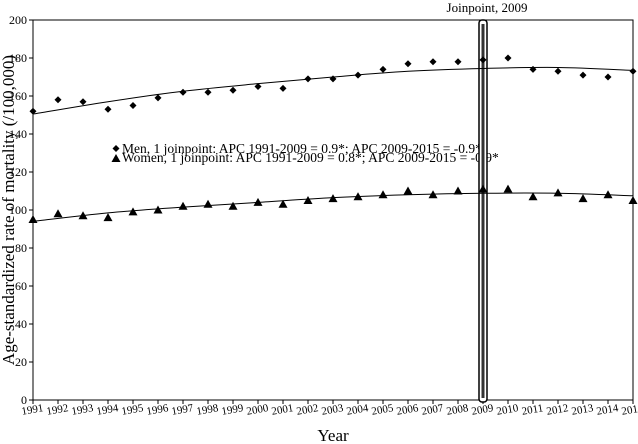 The image size is (638, 444). I want to click on x-tick-label: 2000, so click(258, 410).